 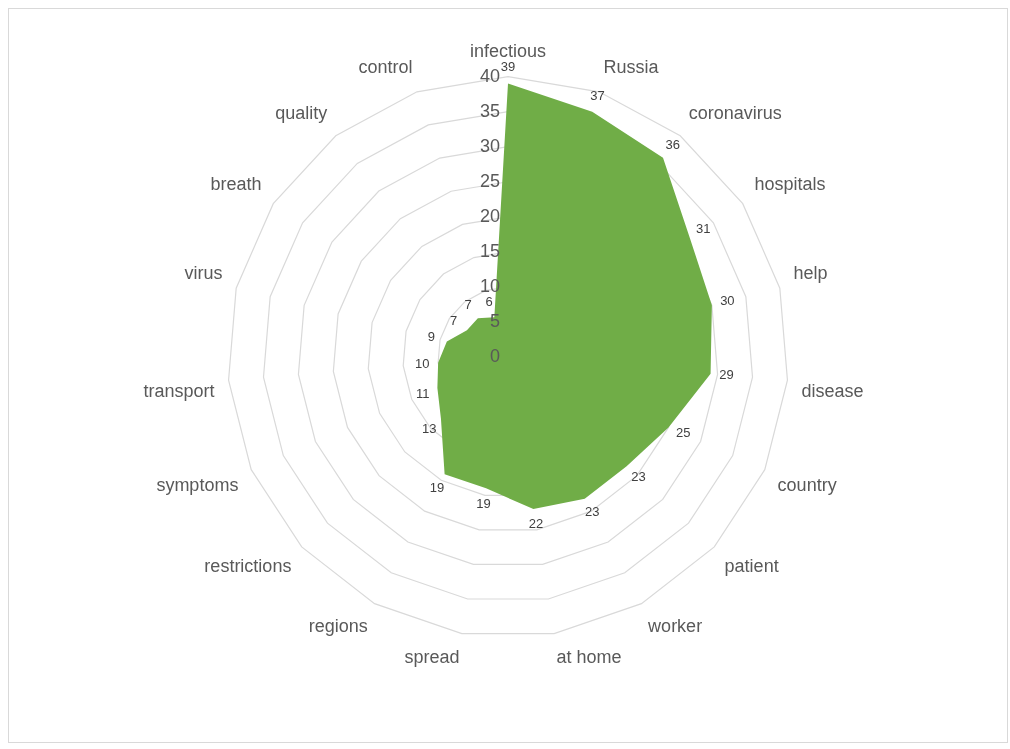 What do you see at coordinates (301, 112) in the screenshot?
I see `spoke-label: quality` at bounding box center [301, 112].